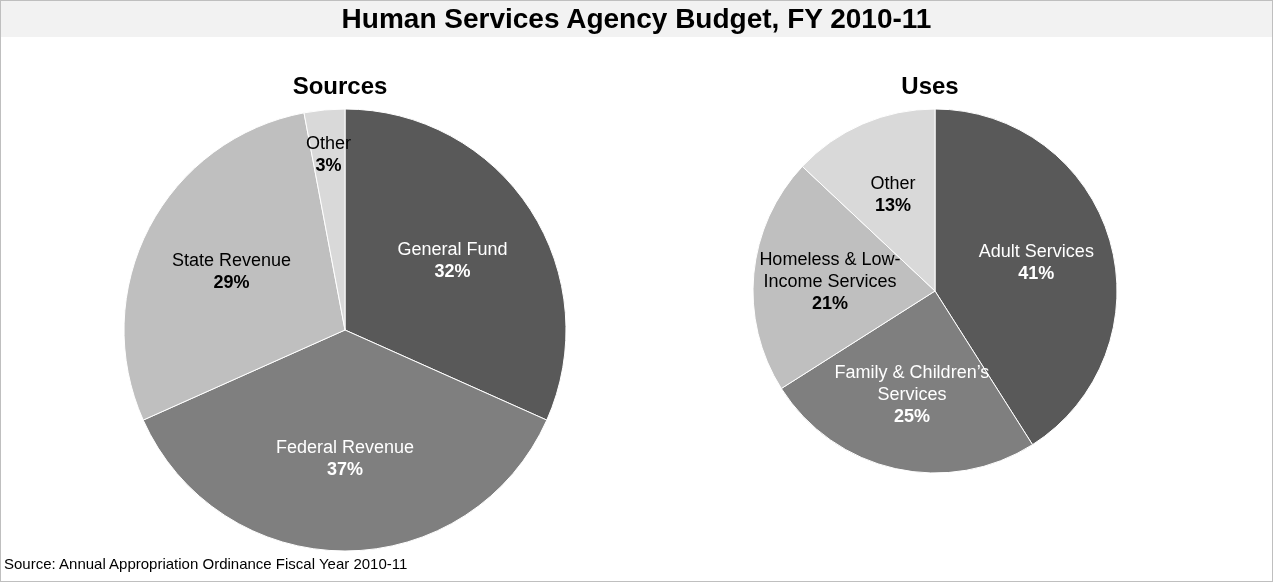  I want to click on slice-label: Other, so click(893, 183).